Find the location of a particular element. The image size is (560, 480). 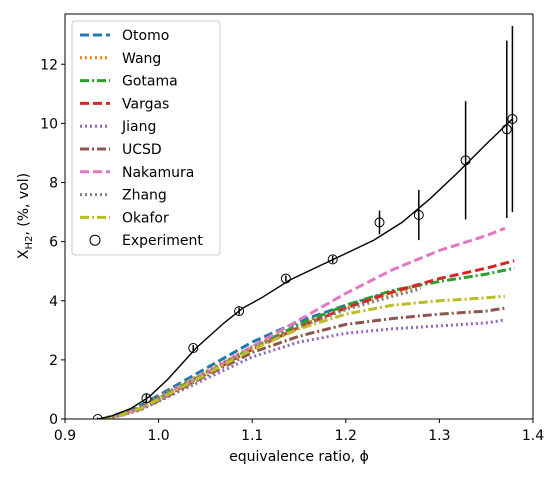

x-tick-label: 1.4 is located at coordinates (533, 436).